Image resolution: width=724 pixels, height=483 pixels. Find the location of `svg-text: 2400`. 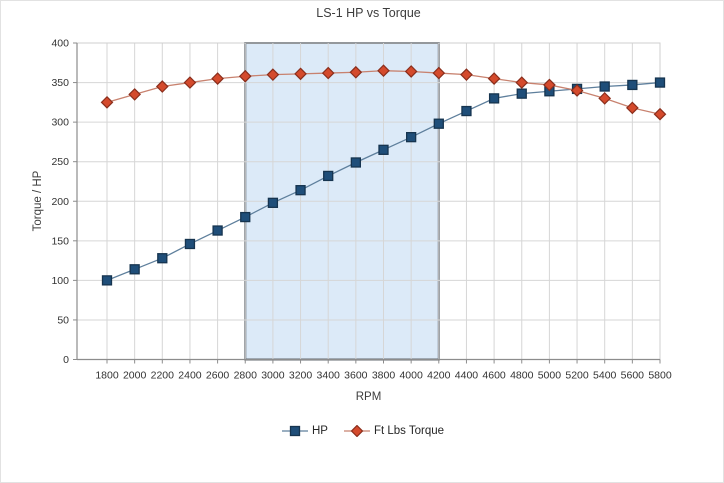

svg-text: 2400 is located at coordinates (190, 376).